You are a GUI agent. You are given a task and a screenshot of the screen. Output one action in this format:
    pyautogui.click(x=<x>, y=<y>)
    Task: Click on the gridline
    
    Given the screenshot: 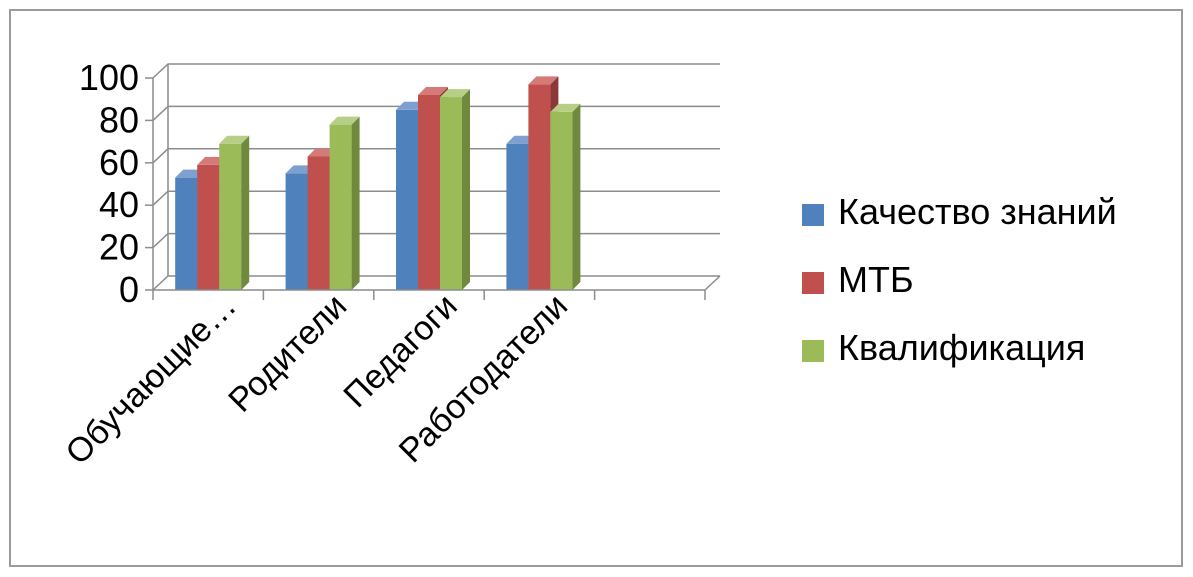 What is the action you would take?
    pyautogui.click(x=436, y=71)
    